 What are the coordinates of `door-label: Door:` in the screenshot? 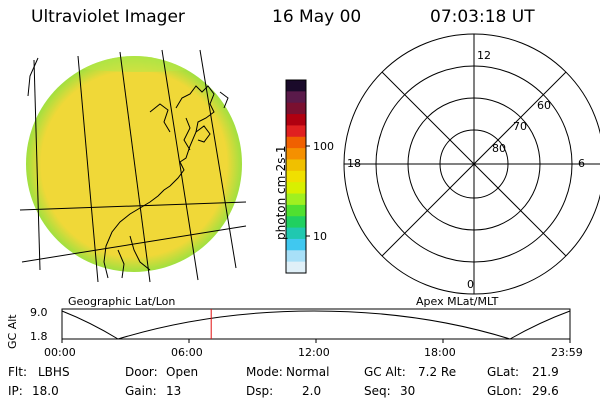 It's located at (141, 372).